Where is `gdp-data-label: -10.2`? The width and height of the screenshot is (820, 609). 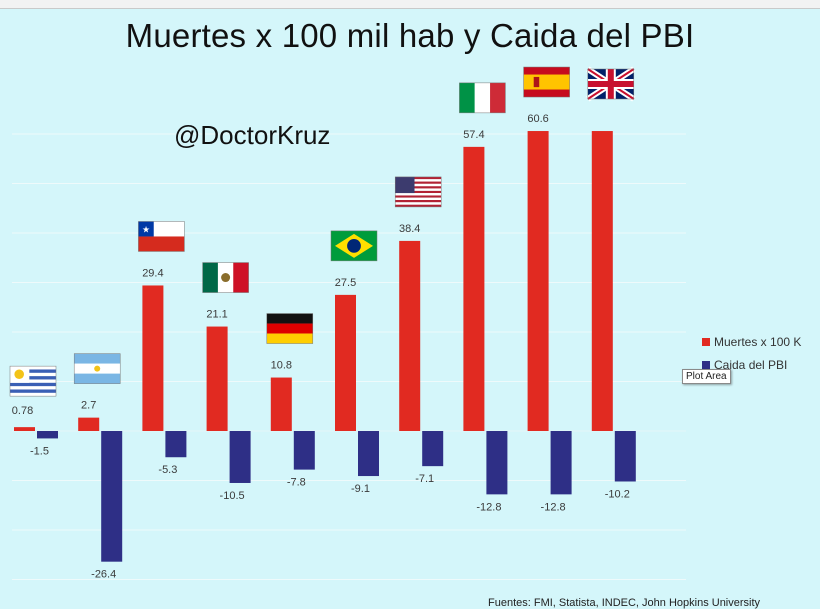
gdp-data-label: -10.2 is located at coordinates (617, 494).